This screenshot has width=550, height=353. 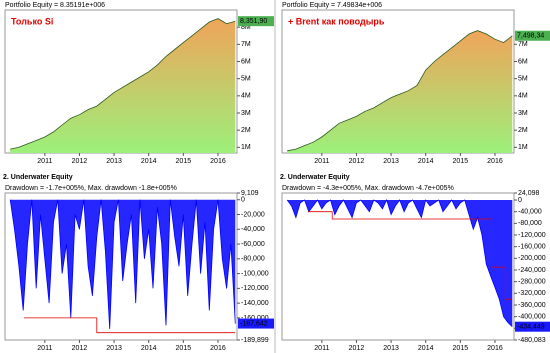 What do you see at coordinates (250, 193) in the screenshot?
I see `y-tick-label: 9,109` at bounding box center [250, 193].